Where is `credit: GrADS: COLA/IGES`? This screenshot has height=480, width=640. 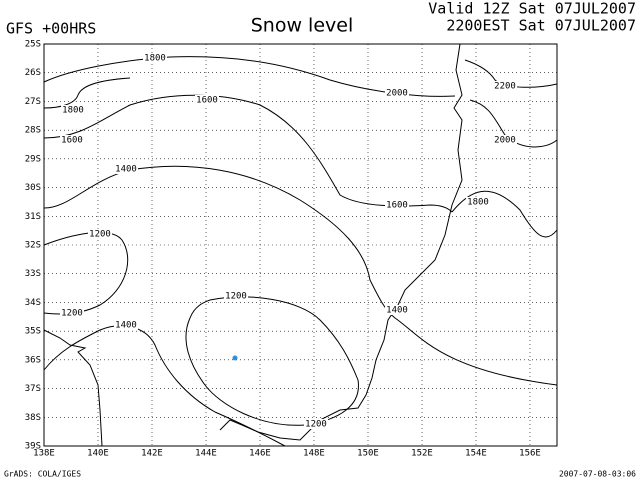
credit: GrADS: COLA/IGES is located at coordinates (42, 474).